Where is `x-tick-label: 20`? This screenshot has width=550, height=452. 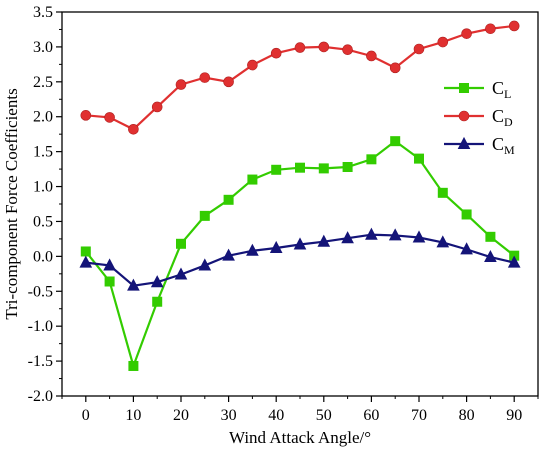 x-tick-label: 20 is located at coordinates (181, 415).